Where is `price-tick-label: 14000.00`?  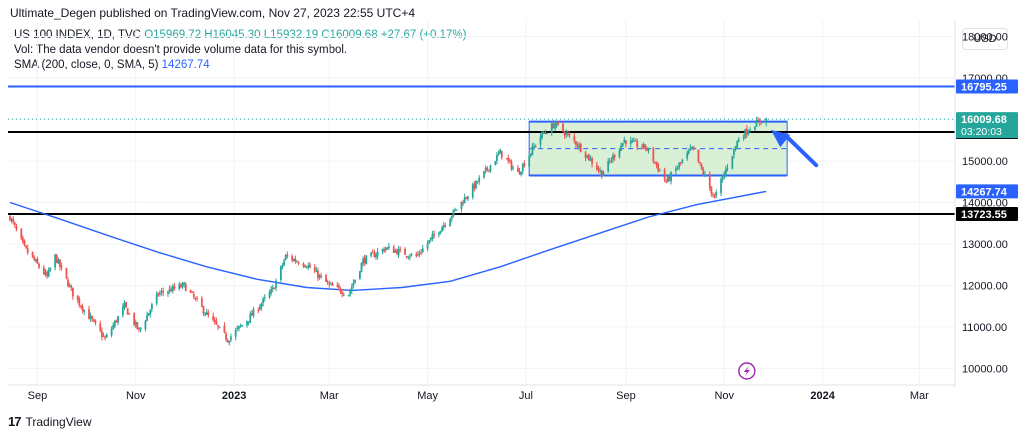
price-tick-label: 14000.00 is located at coordinates (985, 204).